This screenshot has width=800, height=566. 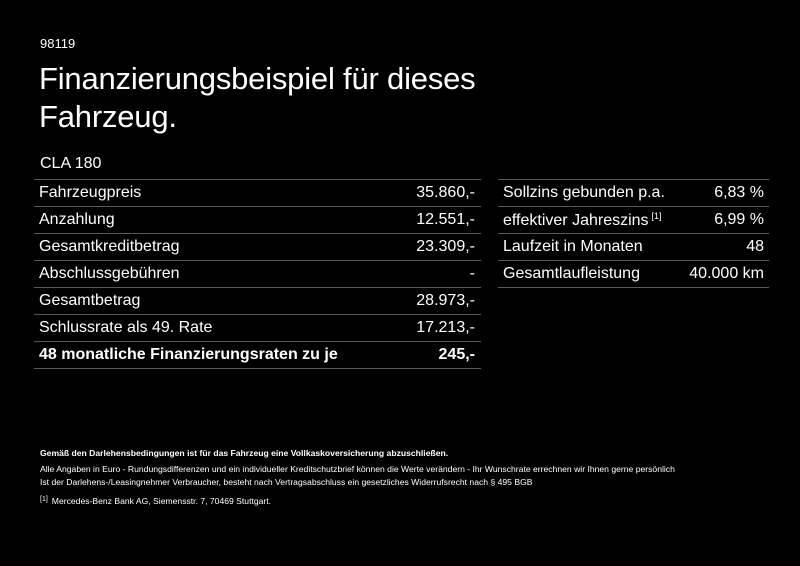 I want to click on title-line-1: Finanzierungsbeispiel für dieses, so click(x=257, y=78).